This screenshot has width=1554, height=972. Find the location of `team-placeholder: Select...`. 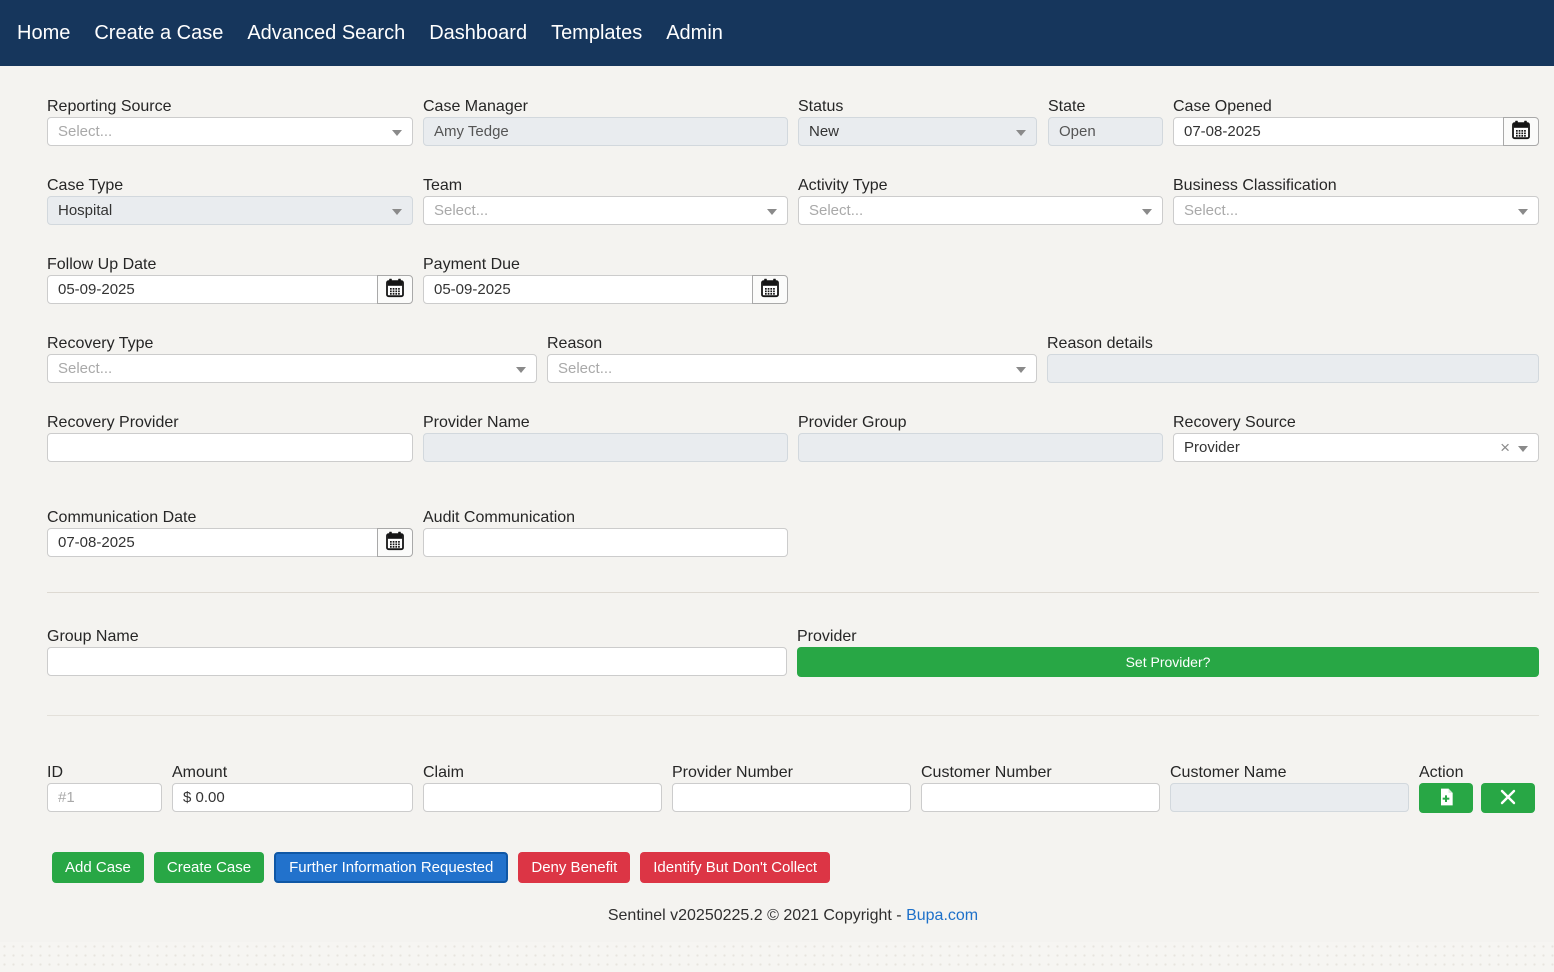

team-placeholder: Select... is located at coordinates (461, 210).